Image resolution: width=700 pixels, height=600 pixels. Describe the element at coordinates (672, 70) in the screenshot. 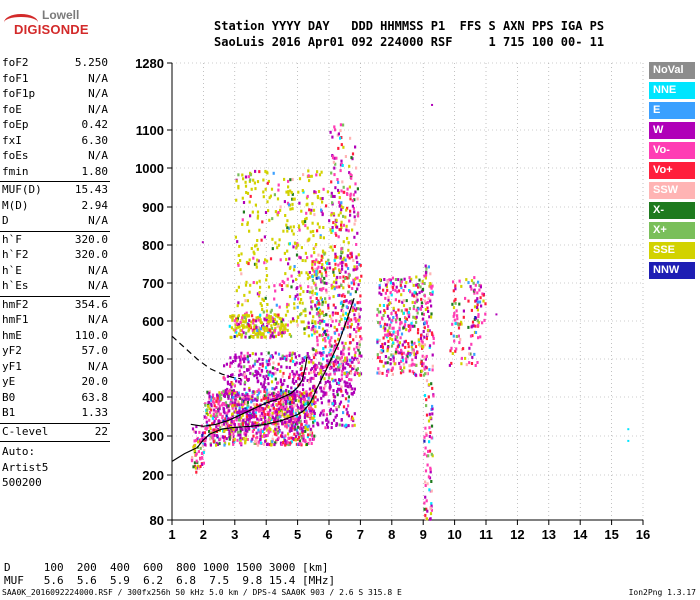

I see `legend-item: NoVal` at that location.